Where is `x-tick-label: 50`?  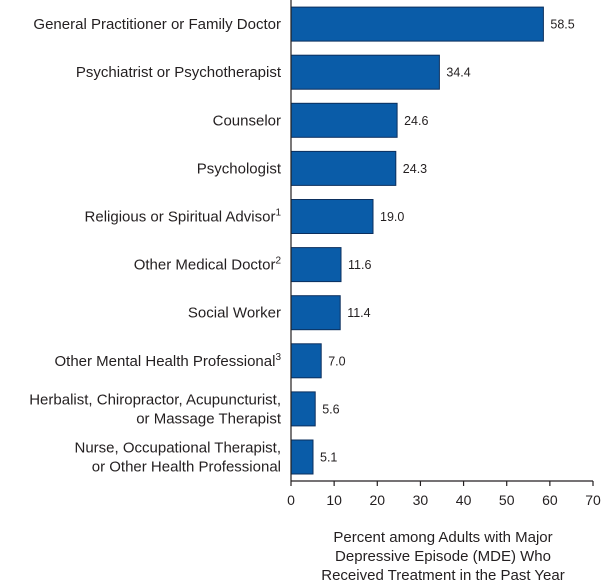
x-tick-label: 50 is located at coordinates (507, 500).